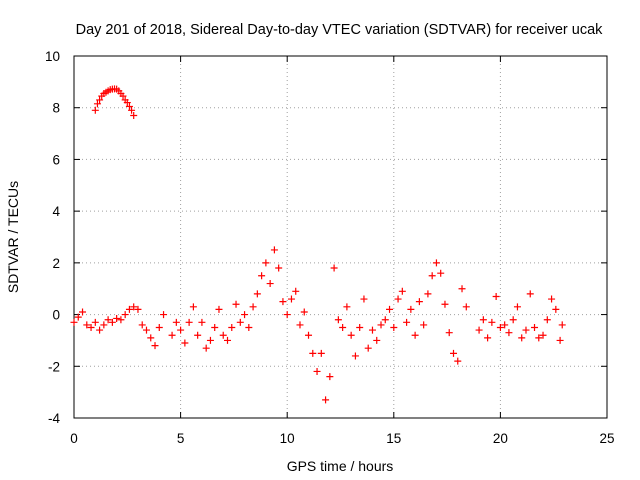 This screenshot has height=480, width=640. What do you see at coordinates (114, 102) in the screenshot?
I see `series-group` at bounding box center [114, 102].